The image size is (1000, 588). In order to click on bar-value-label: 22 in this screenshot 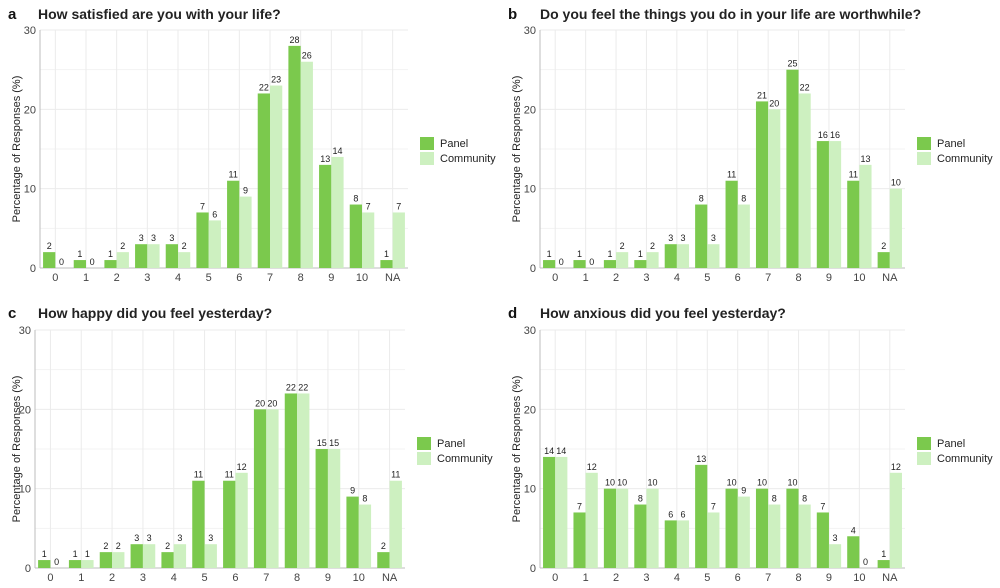, I will do `click(264, 87)`.